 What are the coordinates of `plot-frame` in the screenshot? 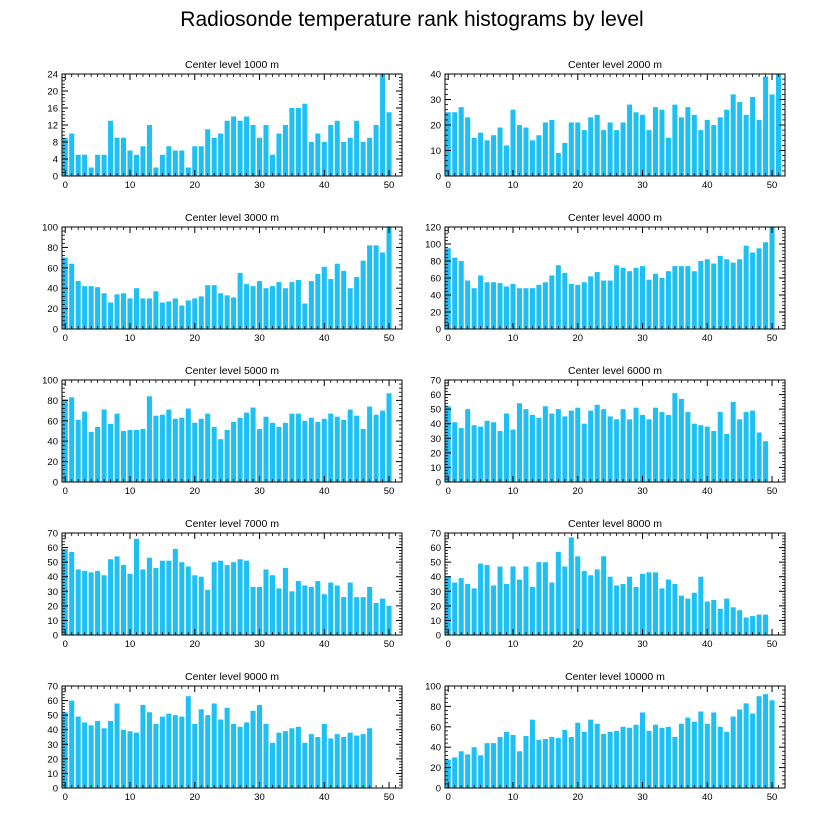 It's located at (232, 584).